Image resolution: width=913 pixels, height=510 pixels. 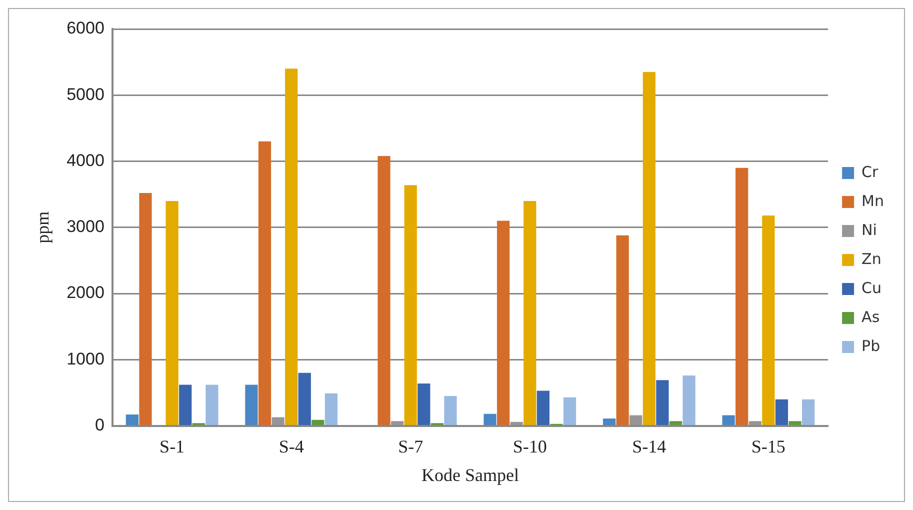 I want to click on y-tick-label: 1000, so click(x=85, y=358).